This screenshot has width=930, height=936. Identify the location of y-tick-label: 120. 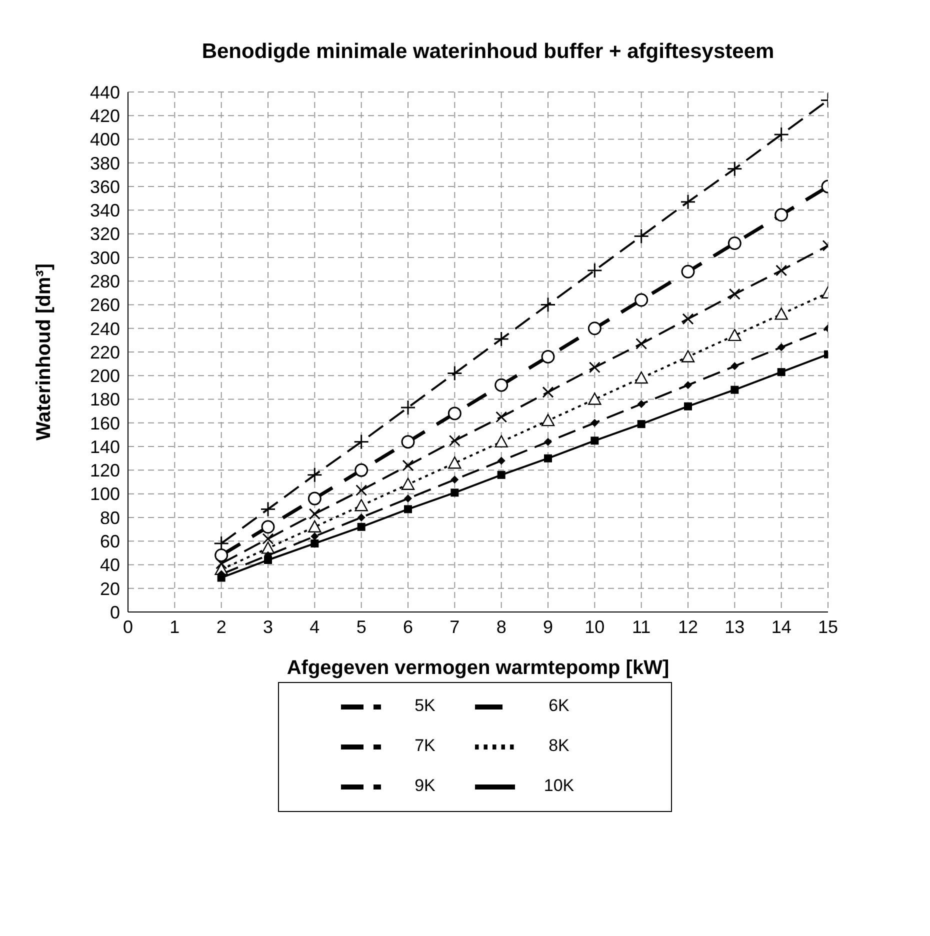
(105, 470).